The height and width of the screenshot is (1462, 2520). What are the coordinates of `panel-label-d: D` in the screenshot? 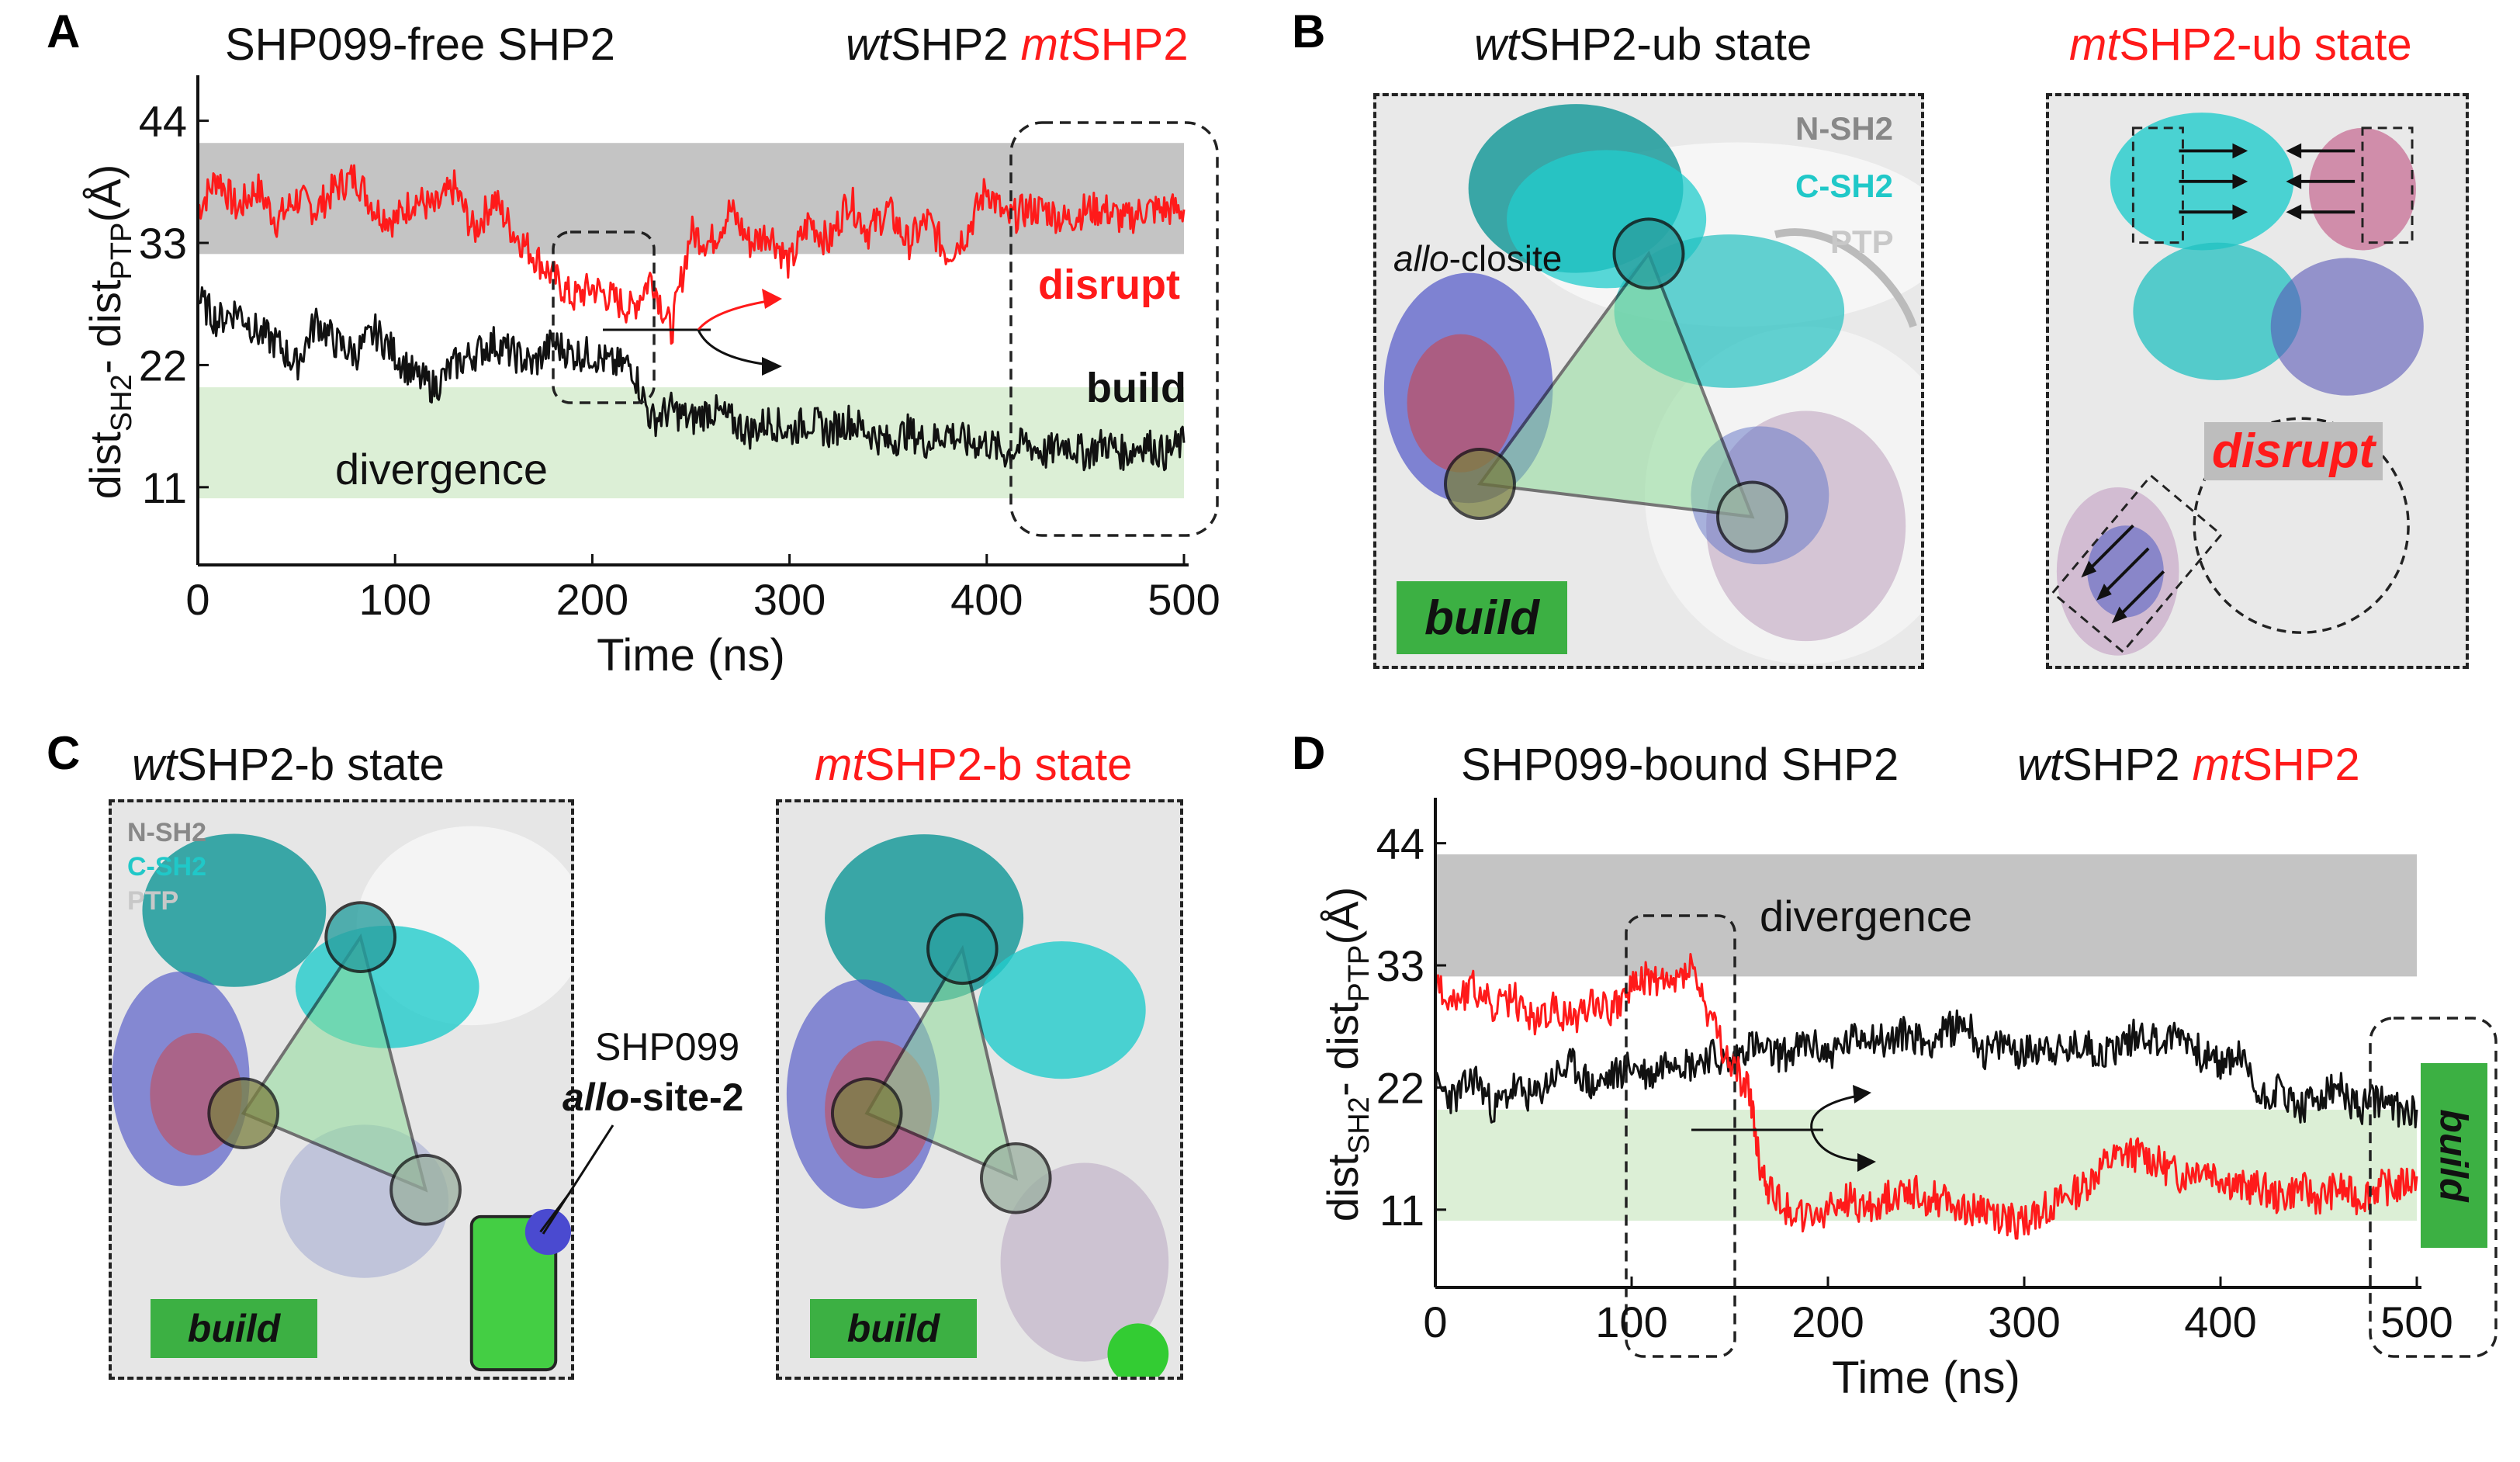 It's located at (1309, 753).